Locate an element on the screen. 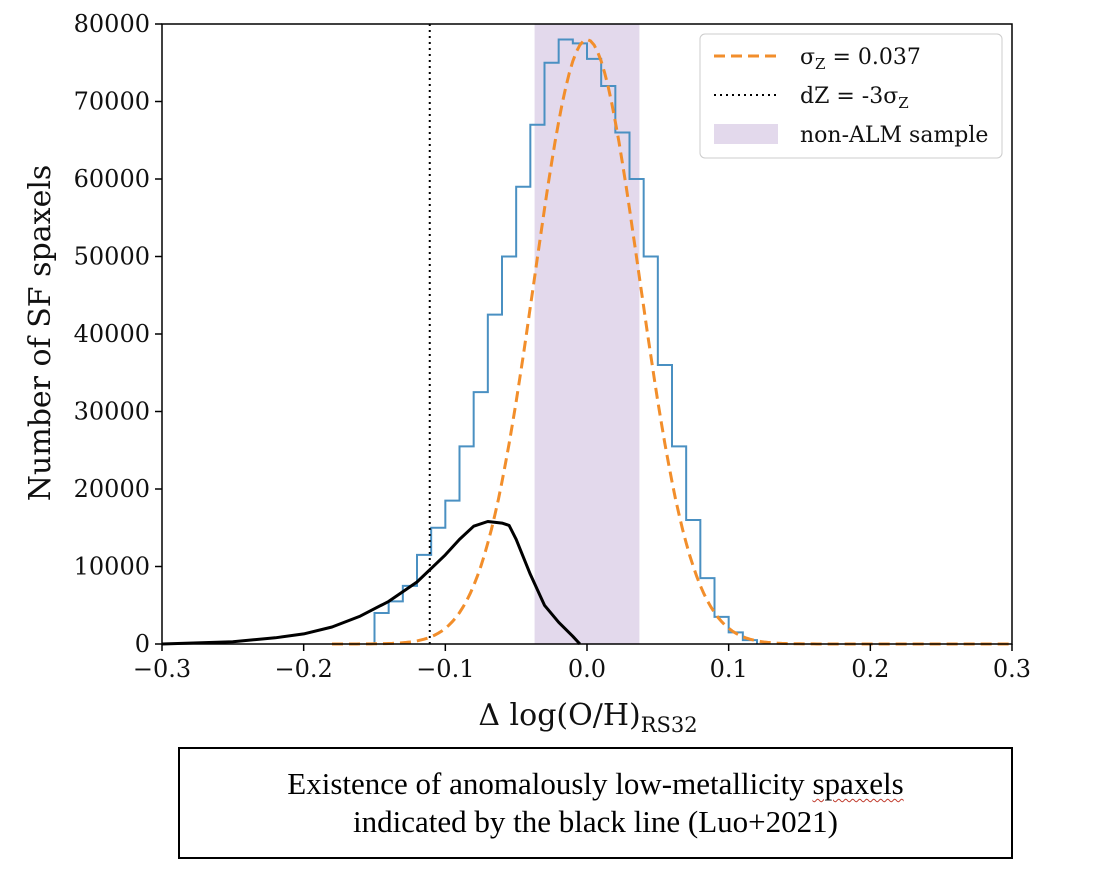 This screenshot has width=1120, height=878. legend-label: non-ALM sample is located at coordinates (894, 135).